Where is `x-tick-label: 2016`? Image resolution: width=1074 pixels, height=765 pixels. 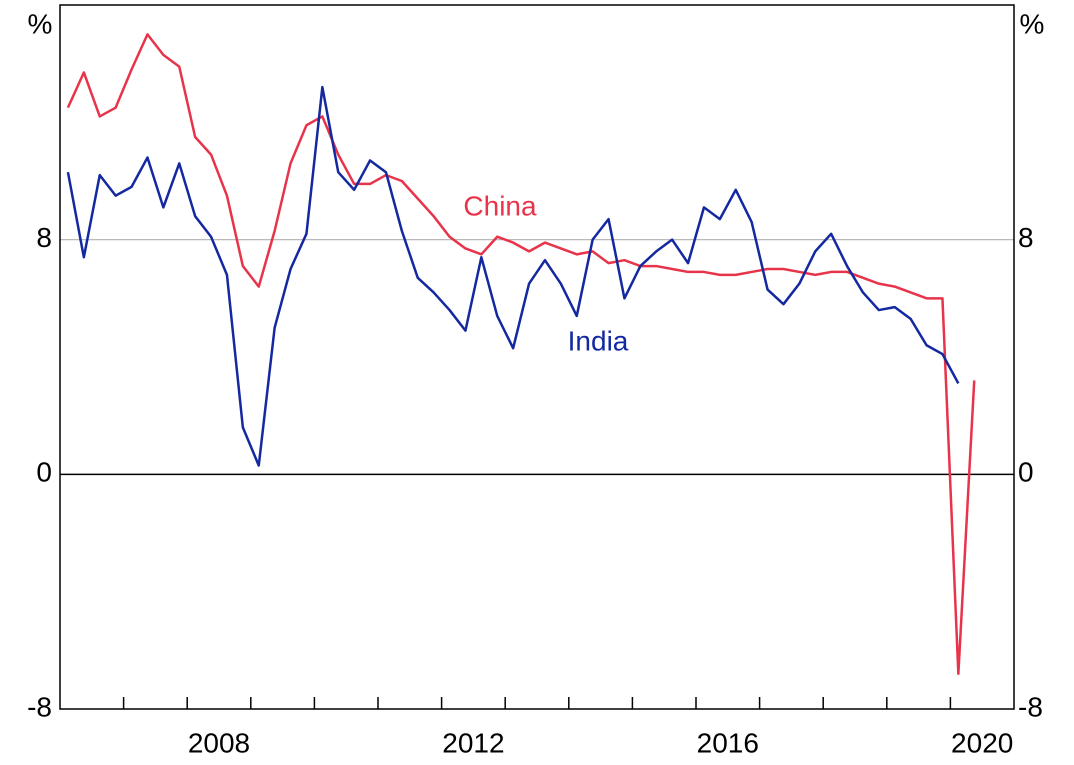
x-tick-label: 2016 is located at coordinates (728, 742).